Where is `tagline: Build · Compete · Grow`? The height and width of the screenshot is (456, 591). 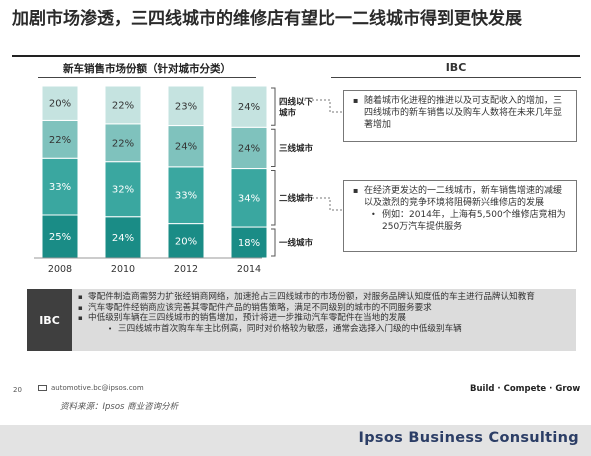
tagline: Build · Compete · Grow is located at coordinates (525, 389).